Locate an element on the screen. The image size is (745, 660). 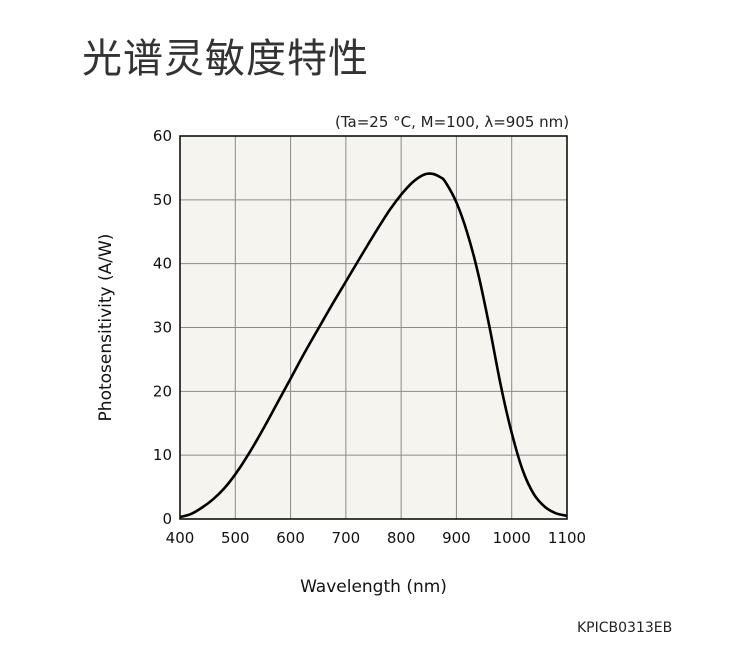
measurement-conditions: (Ta=25 °C, M=100, λ=905 nm) is located at coordinates (452, 122).